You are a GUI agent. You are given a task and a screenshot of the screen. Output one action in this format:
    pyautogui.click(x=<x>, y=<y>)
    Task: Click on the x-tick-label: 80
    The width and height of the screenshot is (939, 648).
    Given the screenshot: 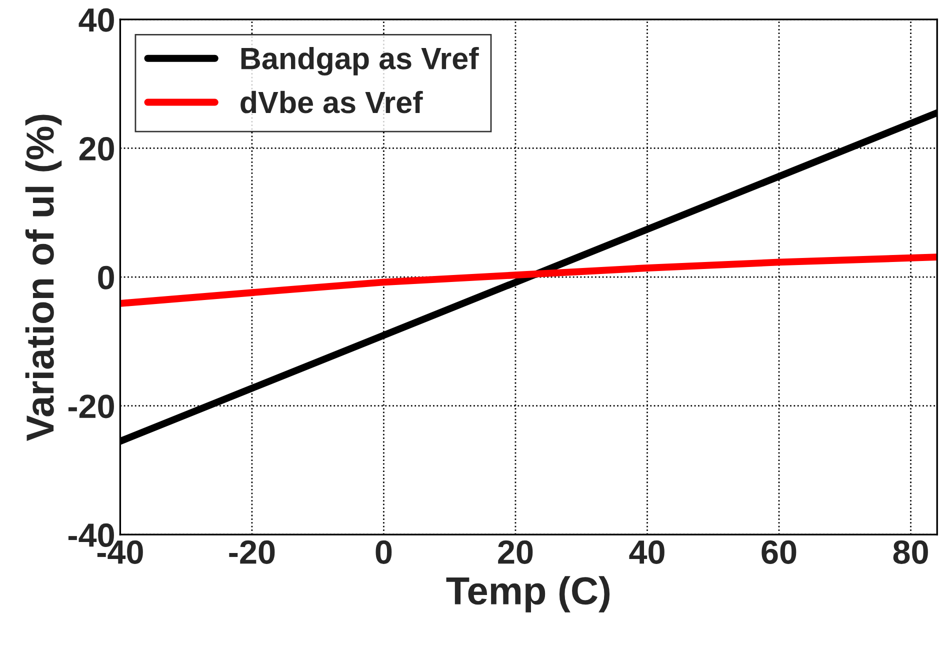 What is the action you would take?
    pyautogui.click(x=910, y=552)
    